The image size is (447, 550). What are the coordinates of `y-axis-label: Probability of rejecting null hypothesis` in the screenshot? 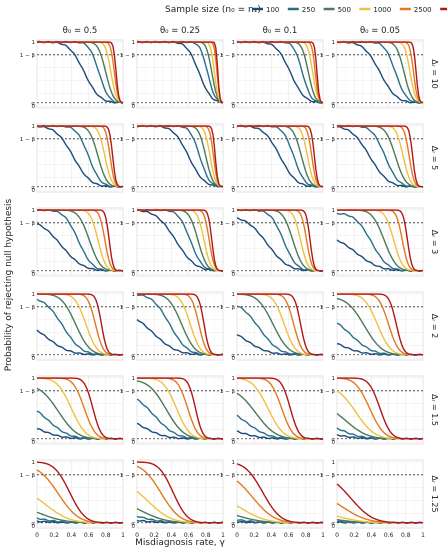 It's located at (9, 284).